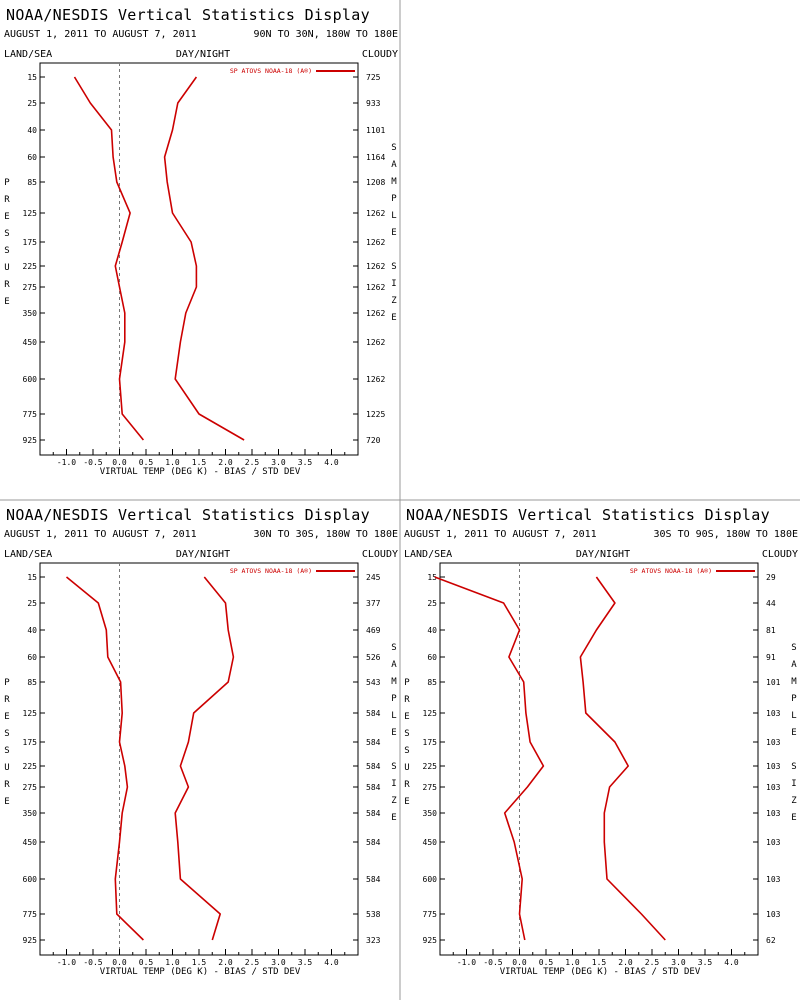 The width and height of the screenshot is (800, 1000). Describe the element at coordinates (104, 758) in the screenshot. I see `bias-series-line` at that location.